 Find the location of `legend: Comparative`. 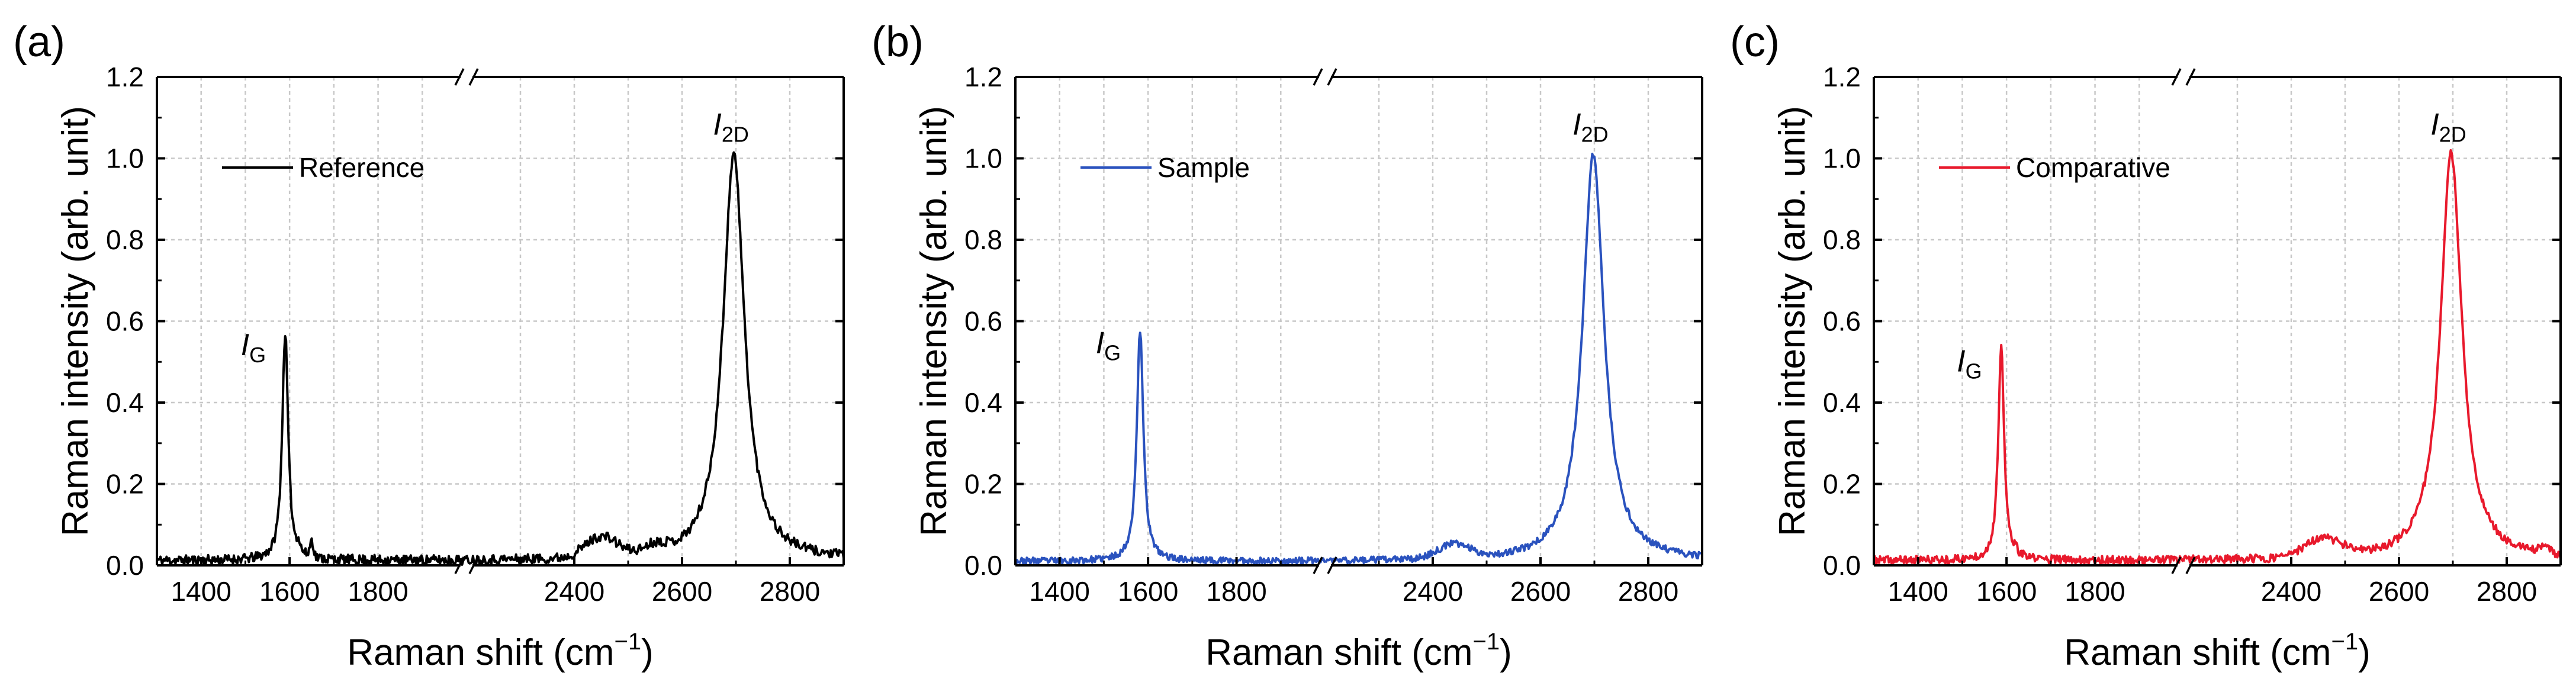

legend: Comparative is located at coordinates (2055, 167).